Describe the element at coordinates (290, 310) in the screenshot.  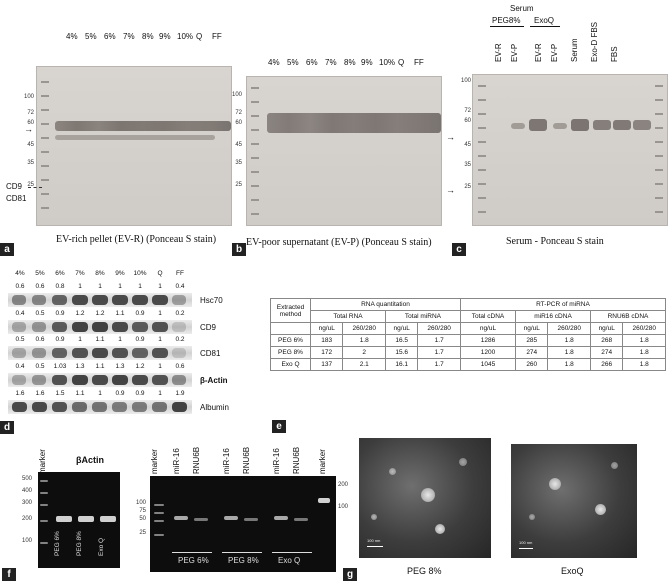
I see `col-header-method: Extracted method` at that location.